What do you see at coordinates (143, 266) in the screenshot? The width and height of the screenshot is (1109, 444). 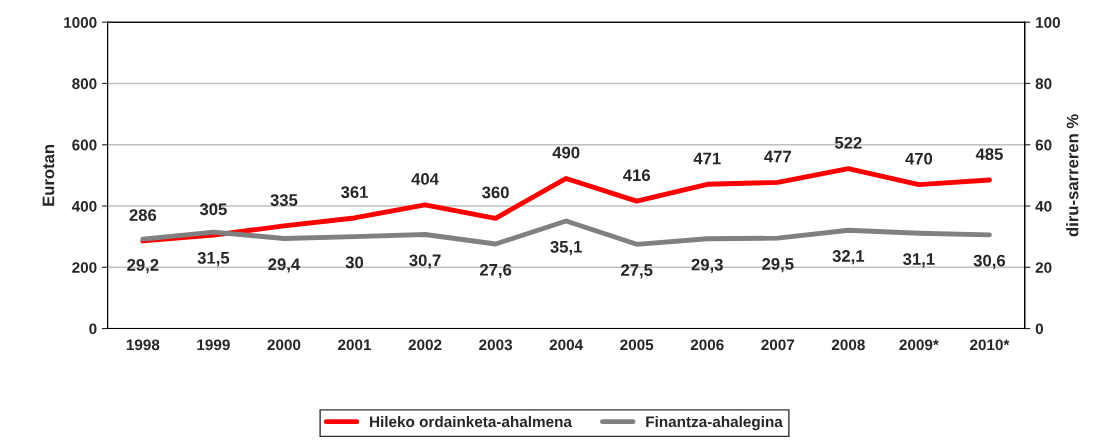 I see `data-label: 29,2` at bounding box center [143, 266].